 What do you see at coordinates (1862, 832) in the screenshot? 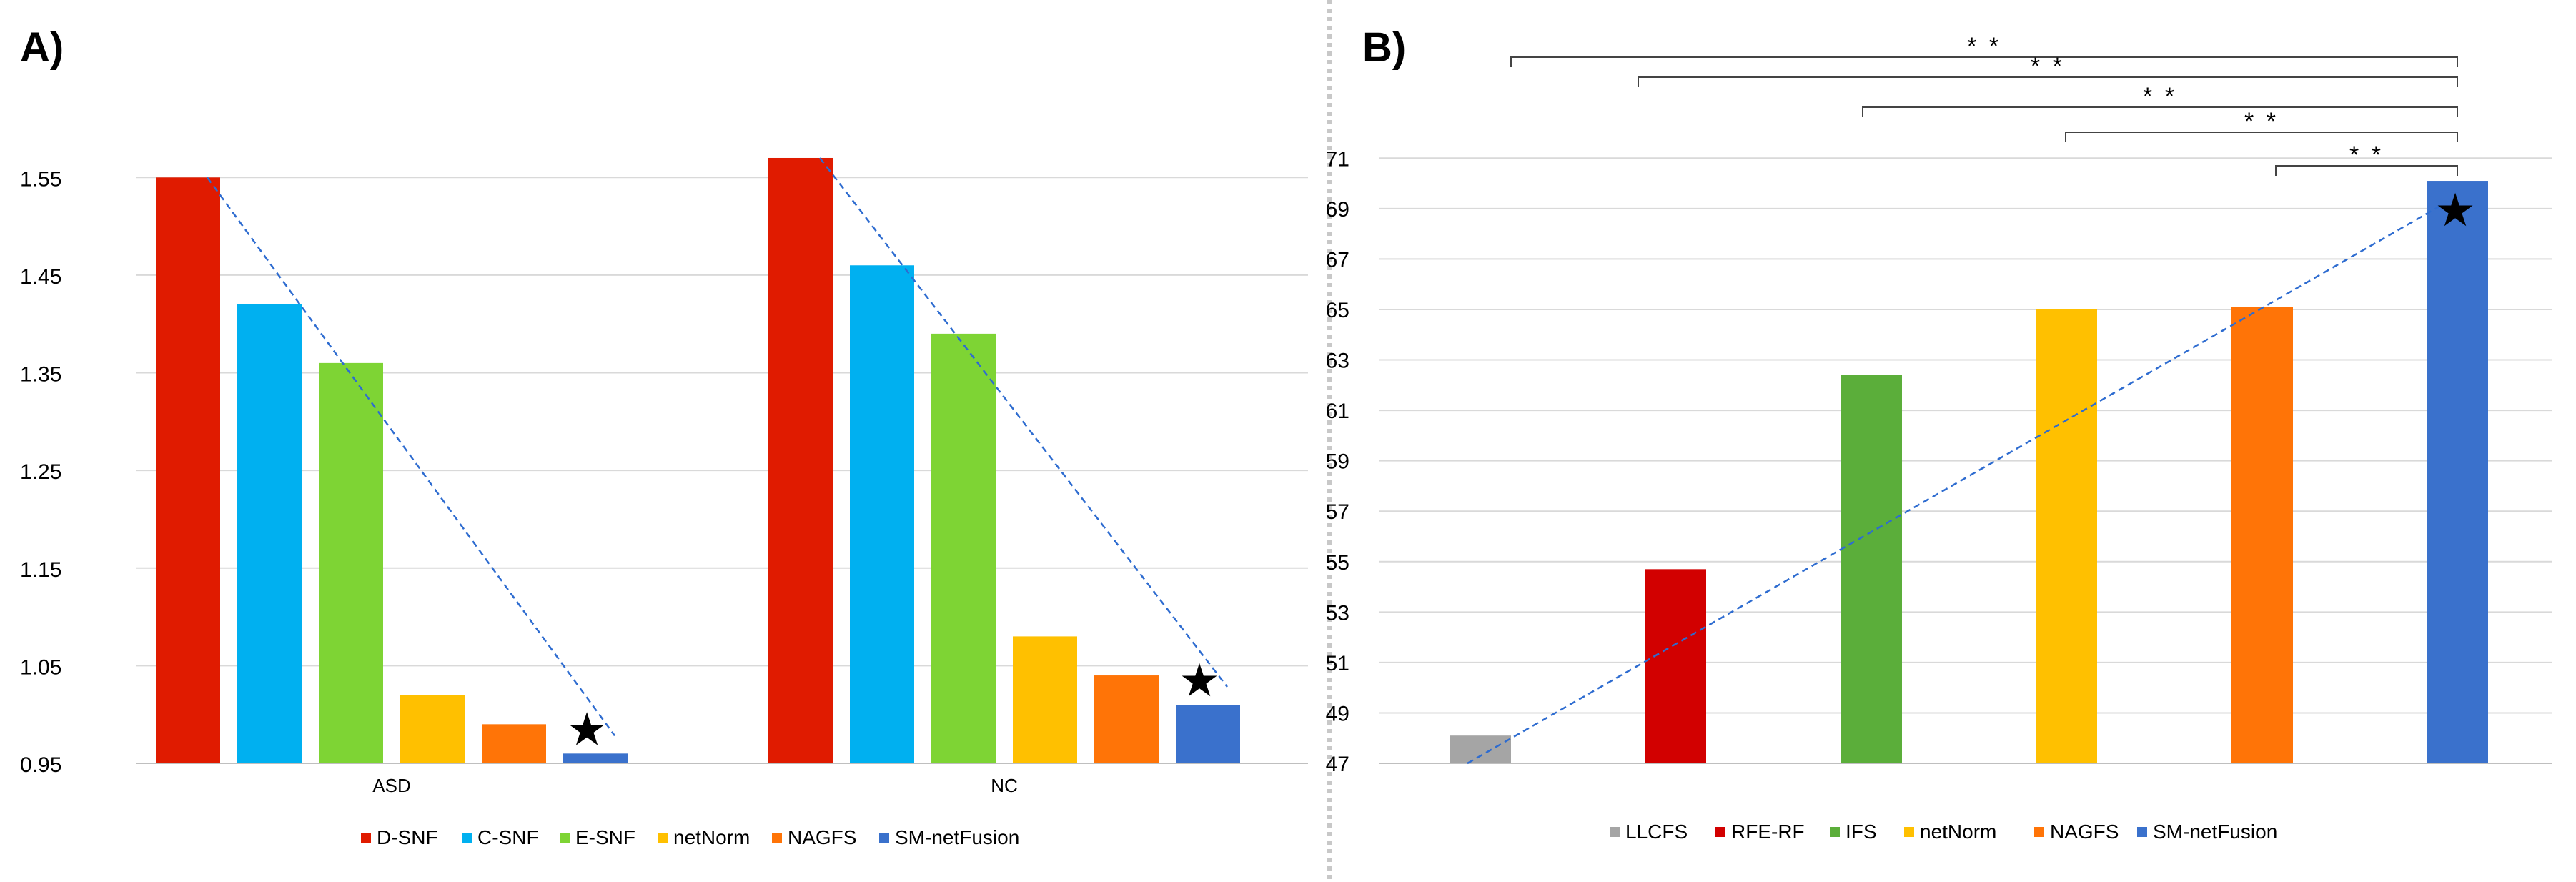
I see `legend-label: IFS` at bounding box center [1862, 832].